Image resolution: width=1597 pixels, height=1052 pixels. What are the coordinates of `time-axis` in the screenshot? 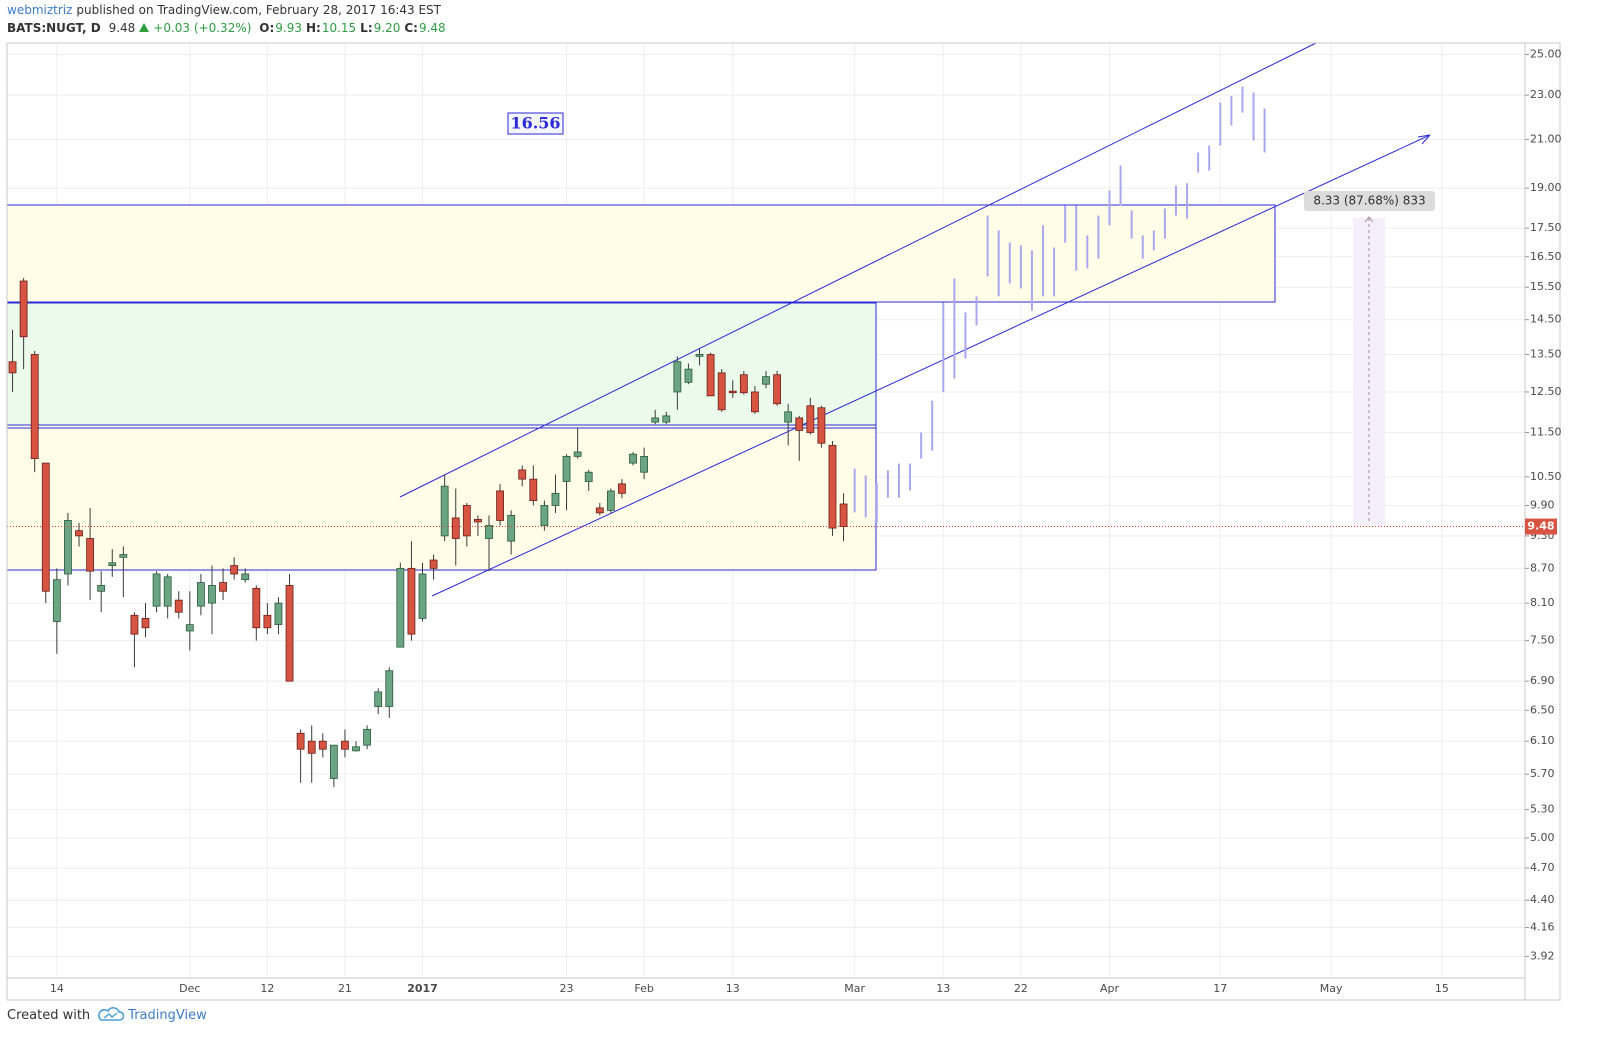 It's located at (766, 989).